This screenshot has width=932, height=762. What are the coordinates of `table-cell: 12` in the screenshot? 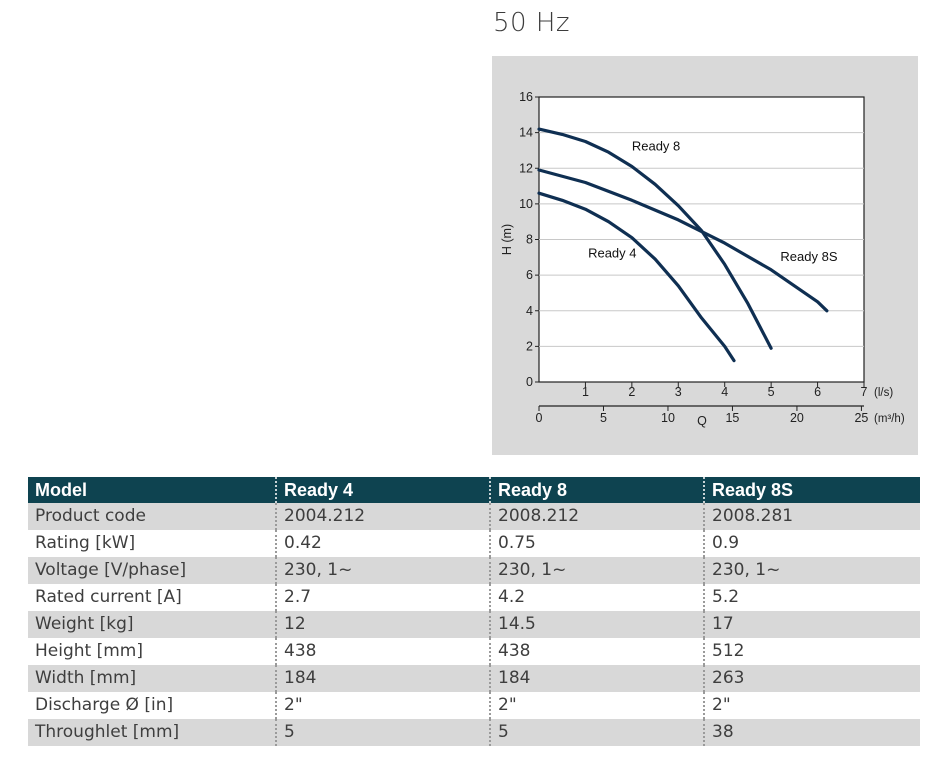 It's located at (382, 624).